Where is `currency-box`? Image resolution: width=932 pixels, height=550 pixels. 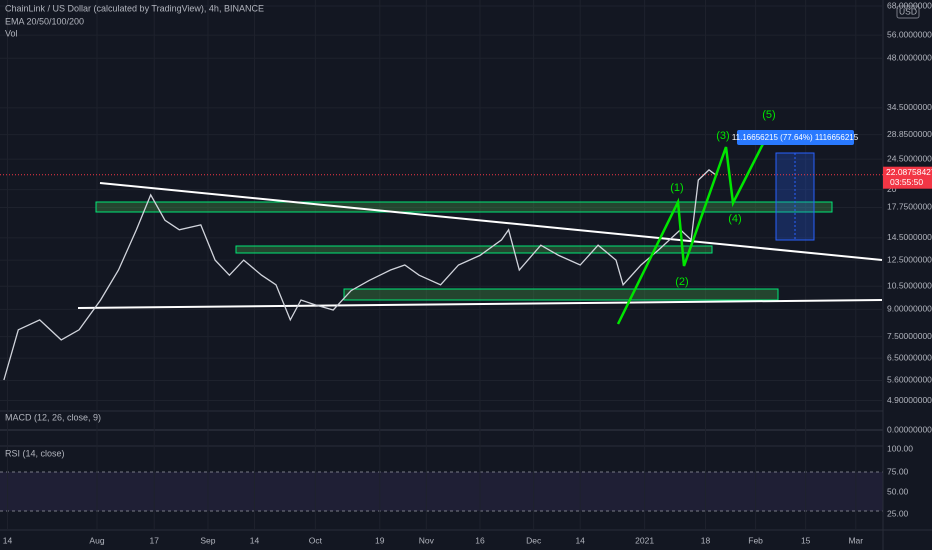
currency-box is located at coordinates (908, 12).